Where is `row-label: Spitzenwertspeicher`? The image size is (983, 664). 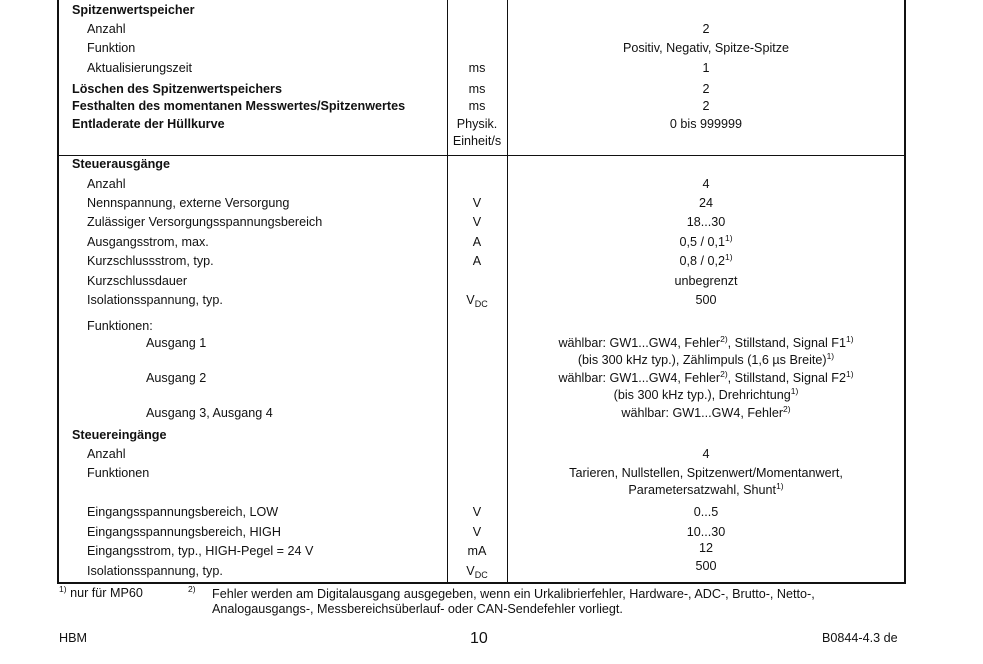
row-label: Spitzenwertspeicher is located at coordinates (133, 10).